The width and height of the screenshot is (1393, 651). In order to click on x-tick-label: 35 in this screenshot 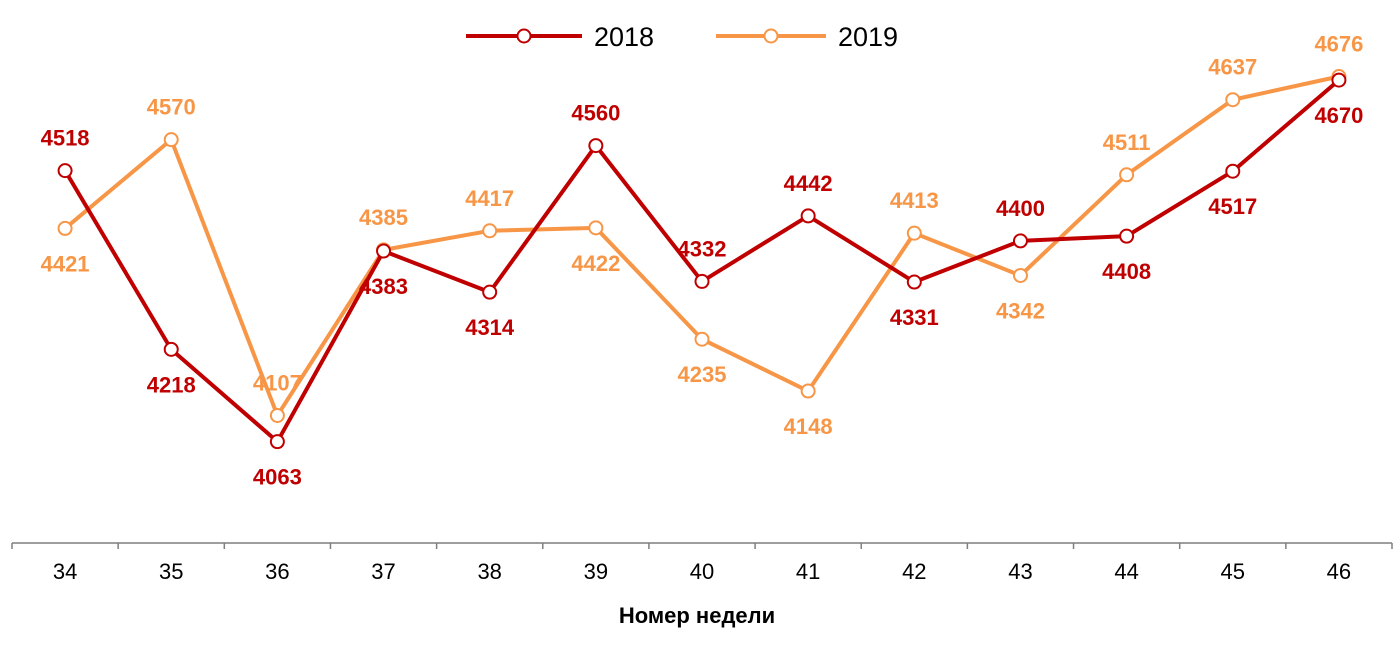, I will do `click(171, 571)`.